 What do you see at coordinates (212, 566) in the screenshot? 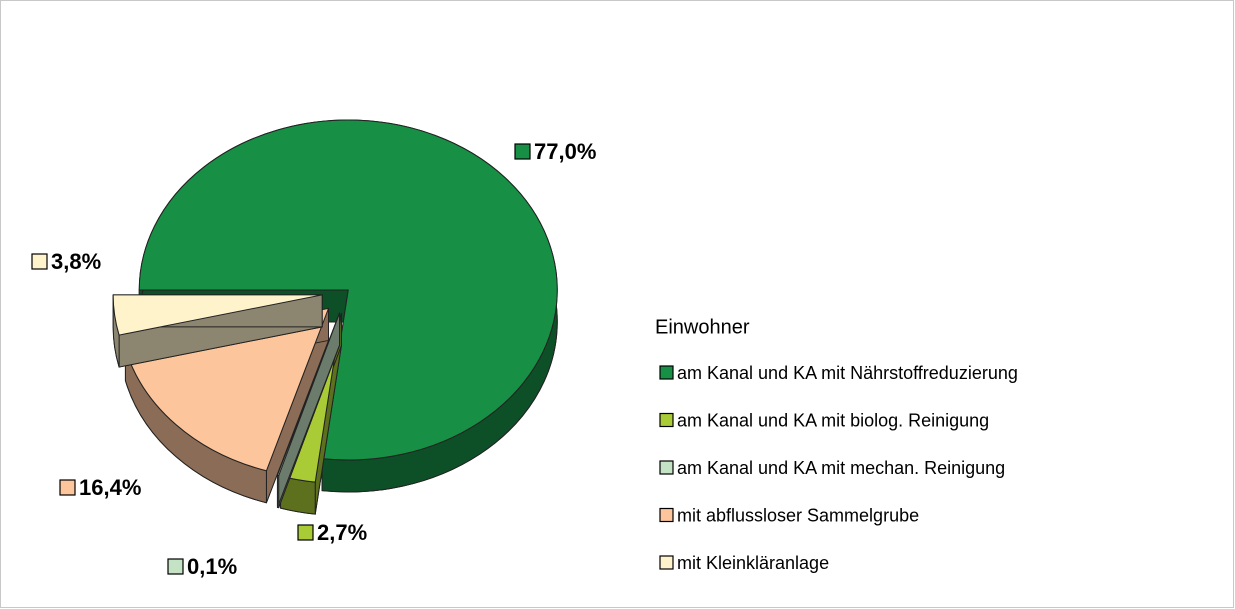
I see `value-label: 0,1%` at bounding box center [212, 566].